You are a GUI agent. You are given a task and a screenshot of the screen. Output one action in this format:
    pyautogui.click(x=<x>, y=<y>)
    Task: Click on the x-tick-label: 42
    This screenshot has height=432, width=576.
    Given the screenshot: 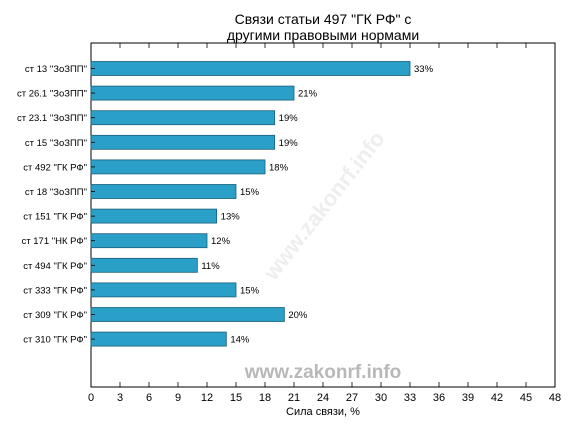 What is the action you would take?
    pyautogui.click(x=497, y=398)
    